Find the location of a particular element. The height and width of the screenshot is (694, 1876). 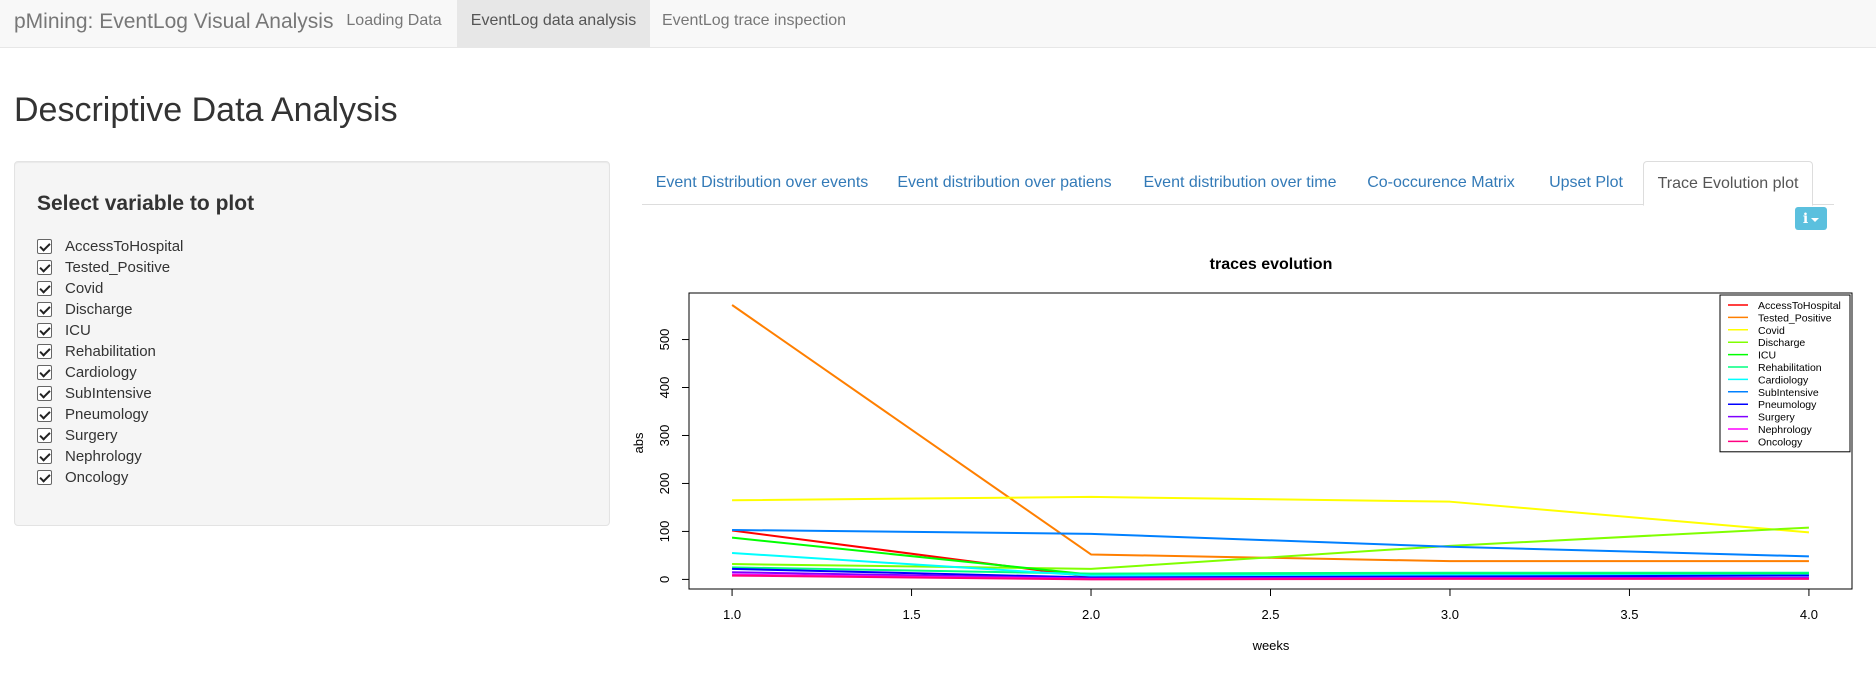

tab-event-distribution-over-events: Event Distribution over events is located at coordinates (762, 182).